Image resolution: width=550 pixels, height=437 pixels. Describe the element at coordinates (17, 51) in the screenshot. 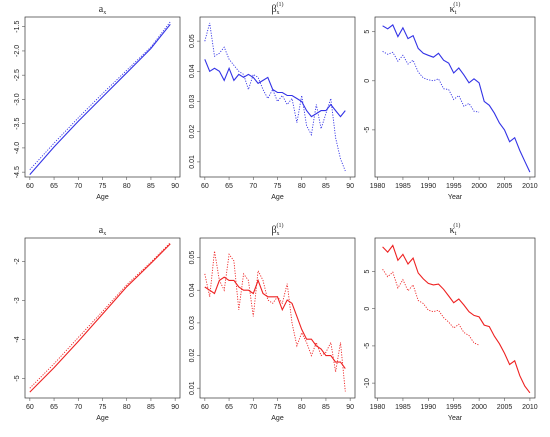

I see `panel-1-ytick-label: -2.0` at that location.